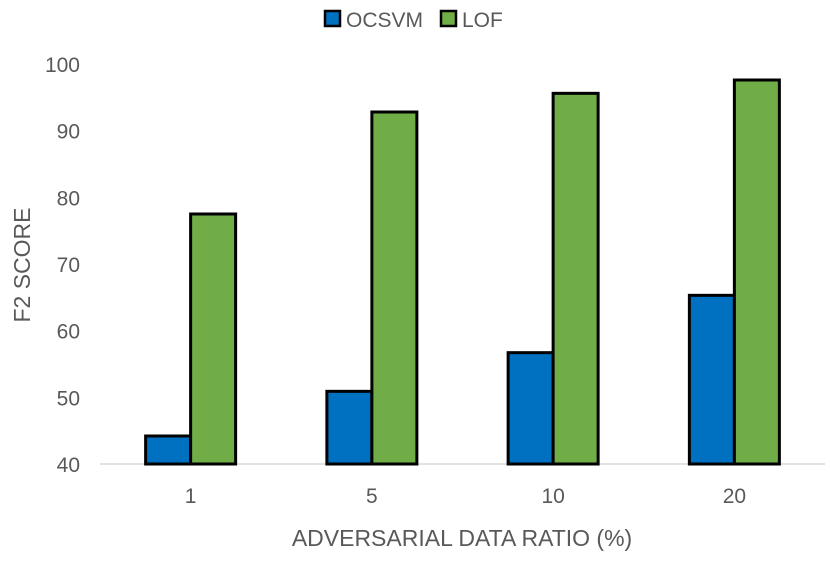 This screenshot has height=562, width=830. Describe the element at coordinates (68, 265) in the screenshot. I see `y-tick-label: 70` at that location.